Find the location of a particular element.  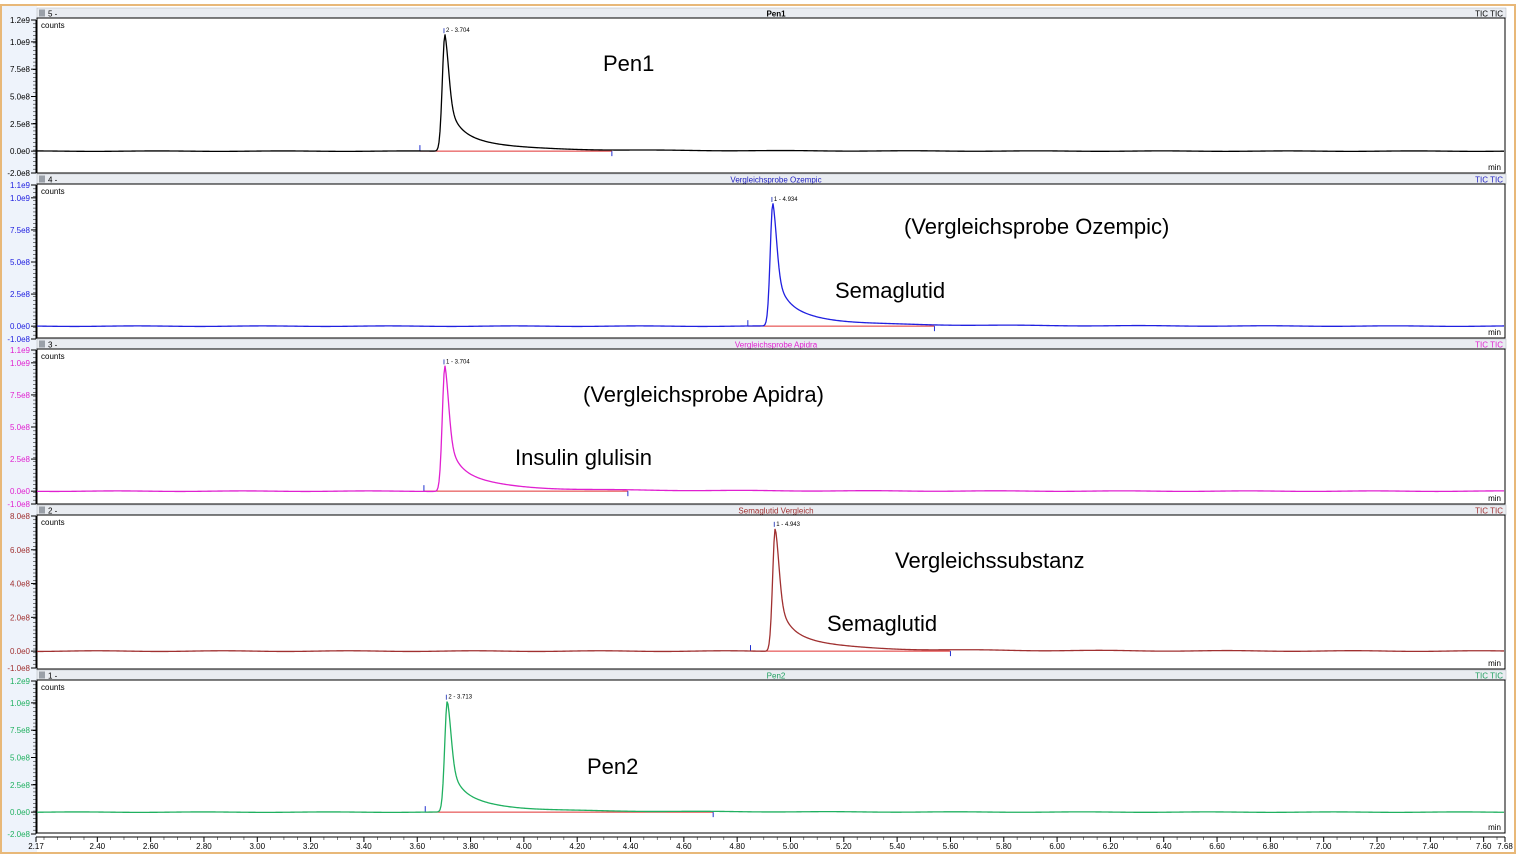

x-tick-label: 6.60 is located at coordinates (1217, 846).